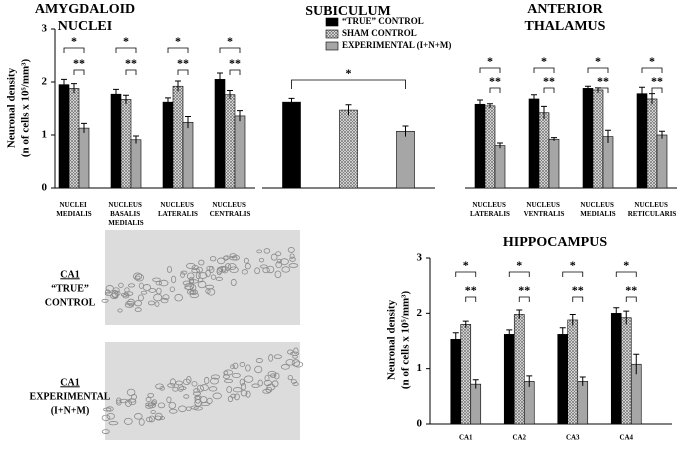  I want to click on y-tick-label: 2, so click(45, 82).